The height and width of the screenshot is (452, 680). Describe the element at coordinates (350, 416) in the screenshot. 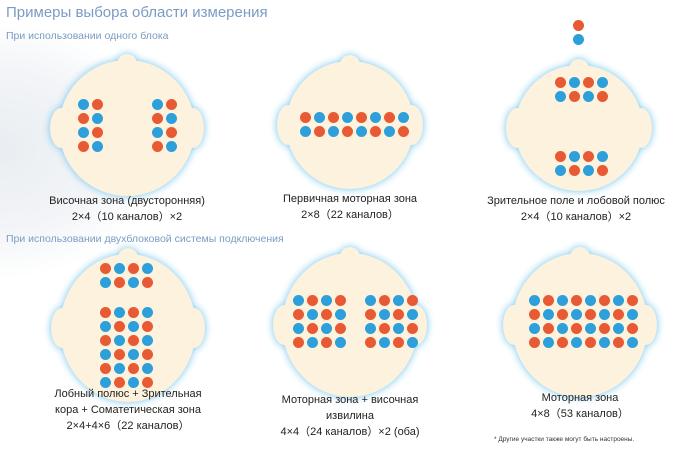

I see `example-caption: извилина` at that location.